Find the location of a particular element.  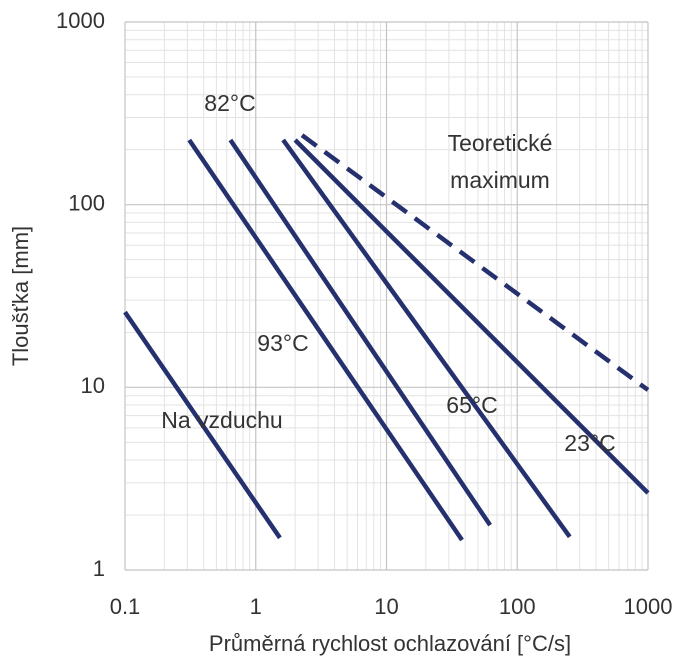

series-line is located at coordinates (202, 425).